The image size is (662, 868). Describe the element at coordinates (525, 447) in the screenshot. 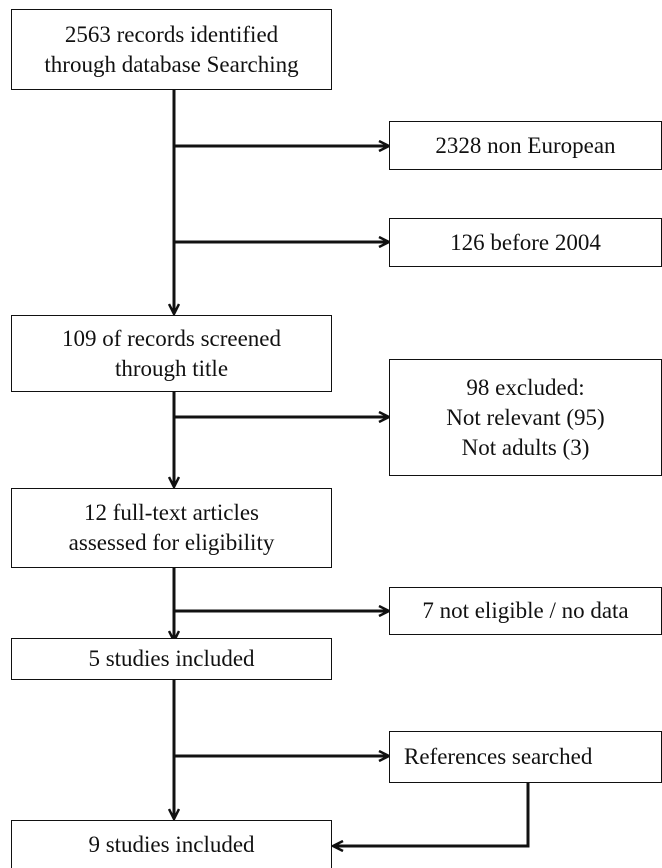

I see `box-text: Not adults (3)` at that location.